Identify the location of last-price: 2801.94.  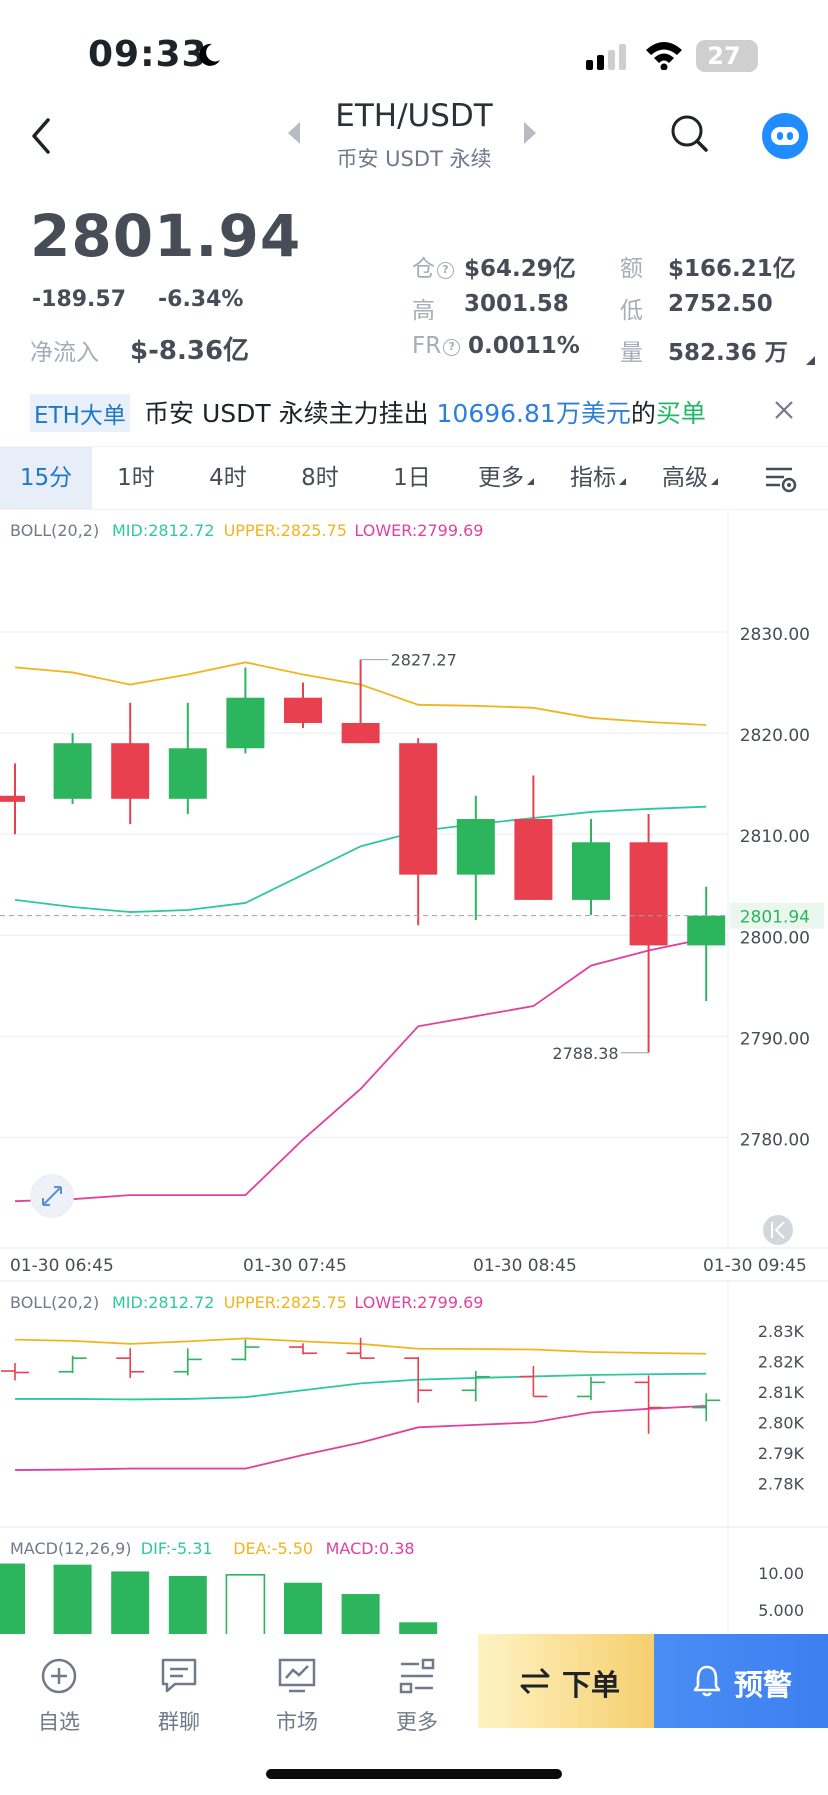
(166, 236).